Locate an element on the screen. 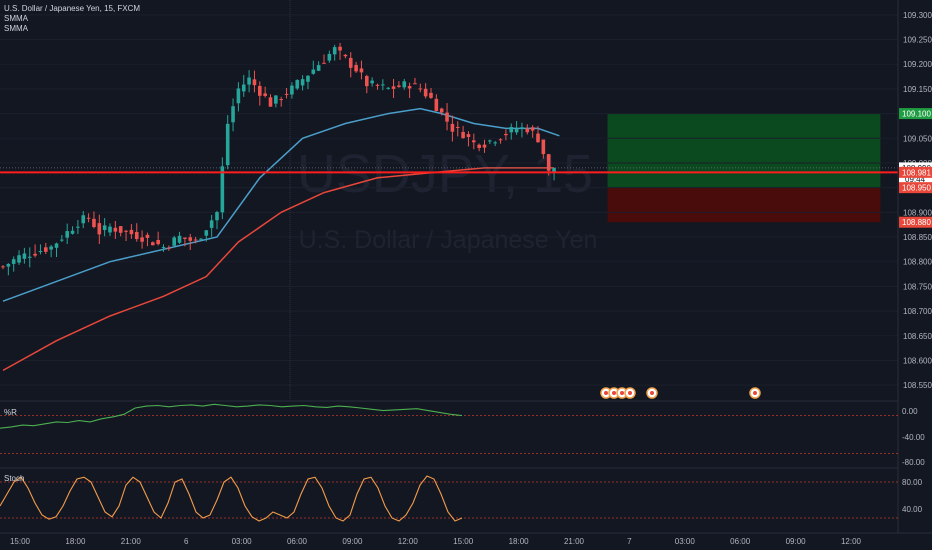 This screenshot has width=932, height=550. time-tick-label: 18:00 is located at coordinates (519, 541).